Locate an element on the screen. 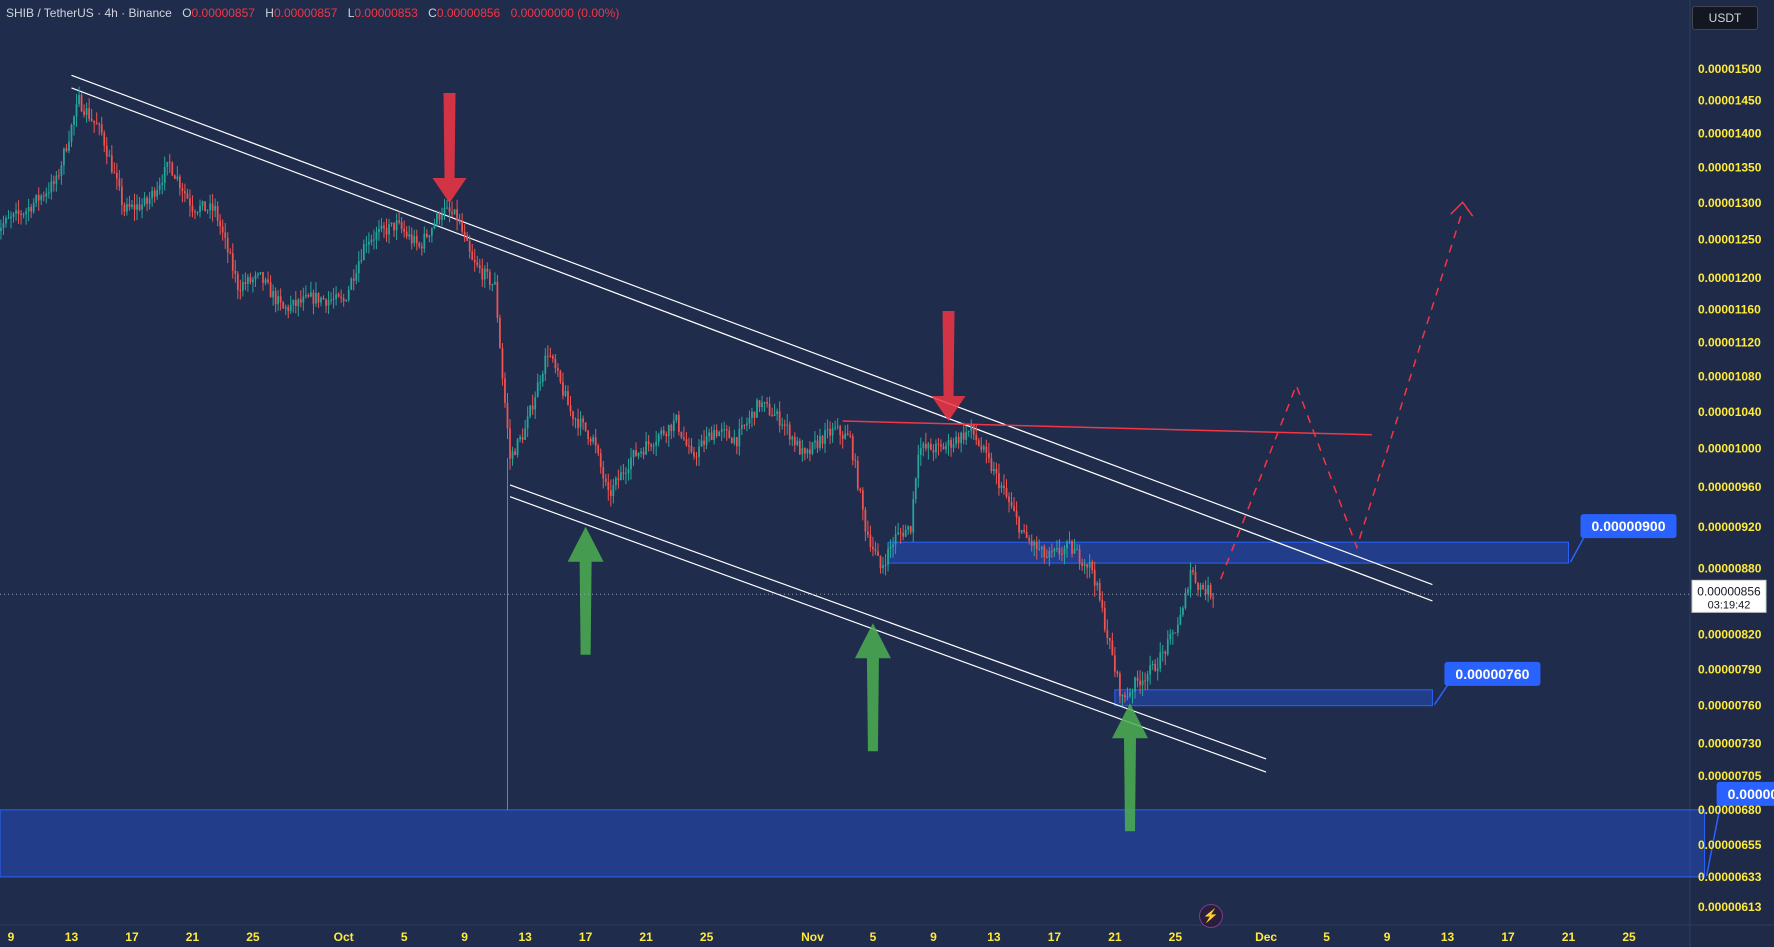  y-tick-label: 0.00000820 is located at coordinates (1730, 635).